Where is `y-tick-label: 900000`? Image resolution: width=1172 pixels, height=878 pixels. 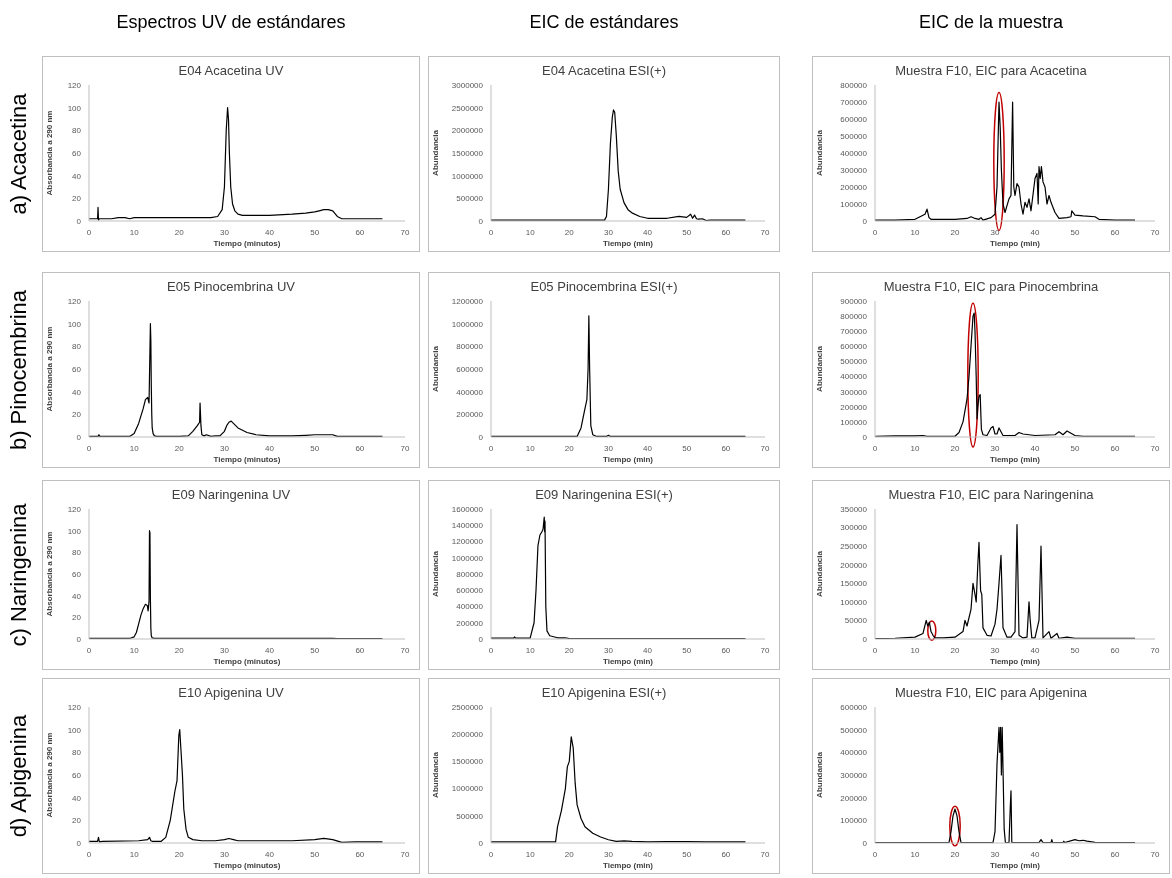
y-tick-label: 900000 is located at coordinates (854, 301).